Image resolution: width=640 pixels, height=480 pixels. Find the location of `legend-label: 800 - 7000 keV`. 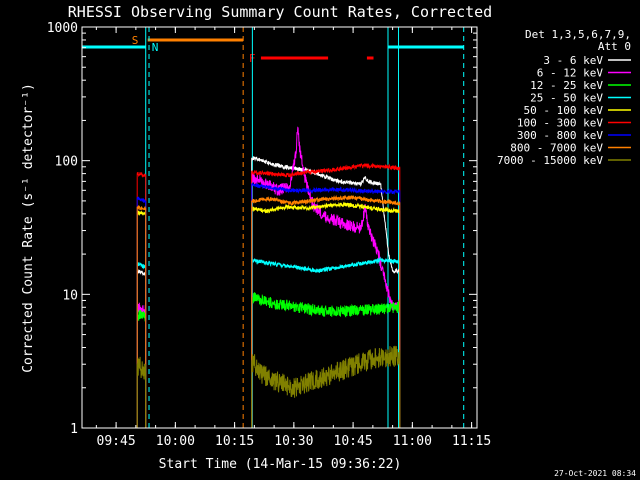

legend-label: 800 - 7000 keV is located at coordinates (556, 148).